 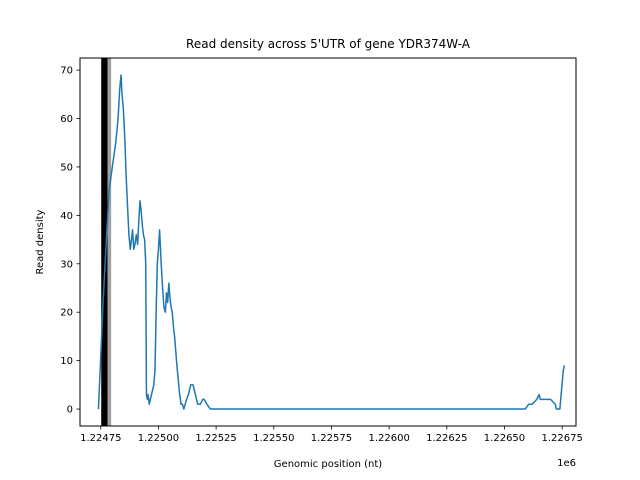 What do you see at coordinates (70, 241) in the screenshot?
I see `y-axis: 0 10 20 30 40 50 60 70` at bounding box center [70, 241].